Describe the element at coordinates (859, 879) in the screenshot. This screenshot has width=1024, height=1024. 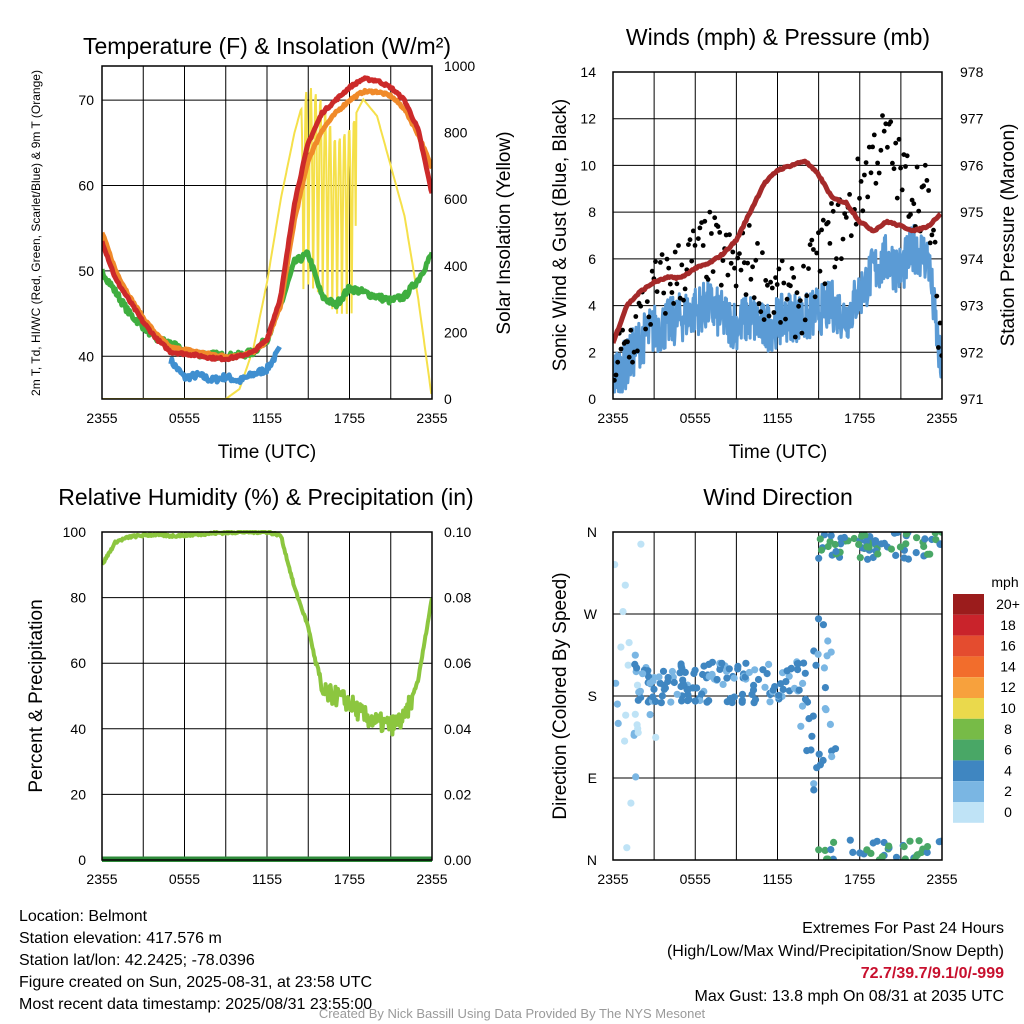
I see `winddir-xtick-label: 1755` at that location.